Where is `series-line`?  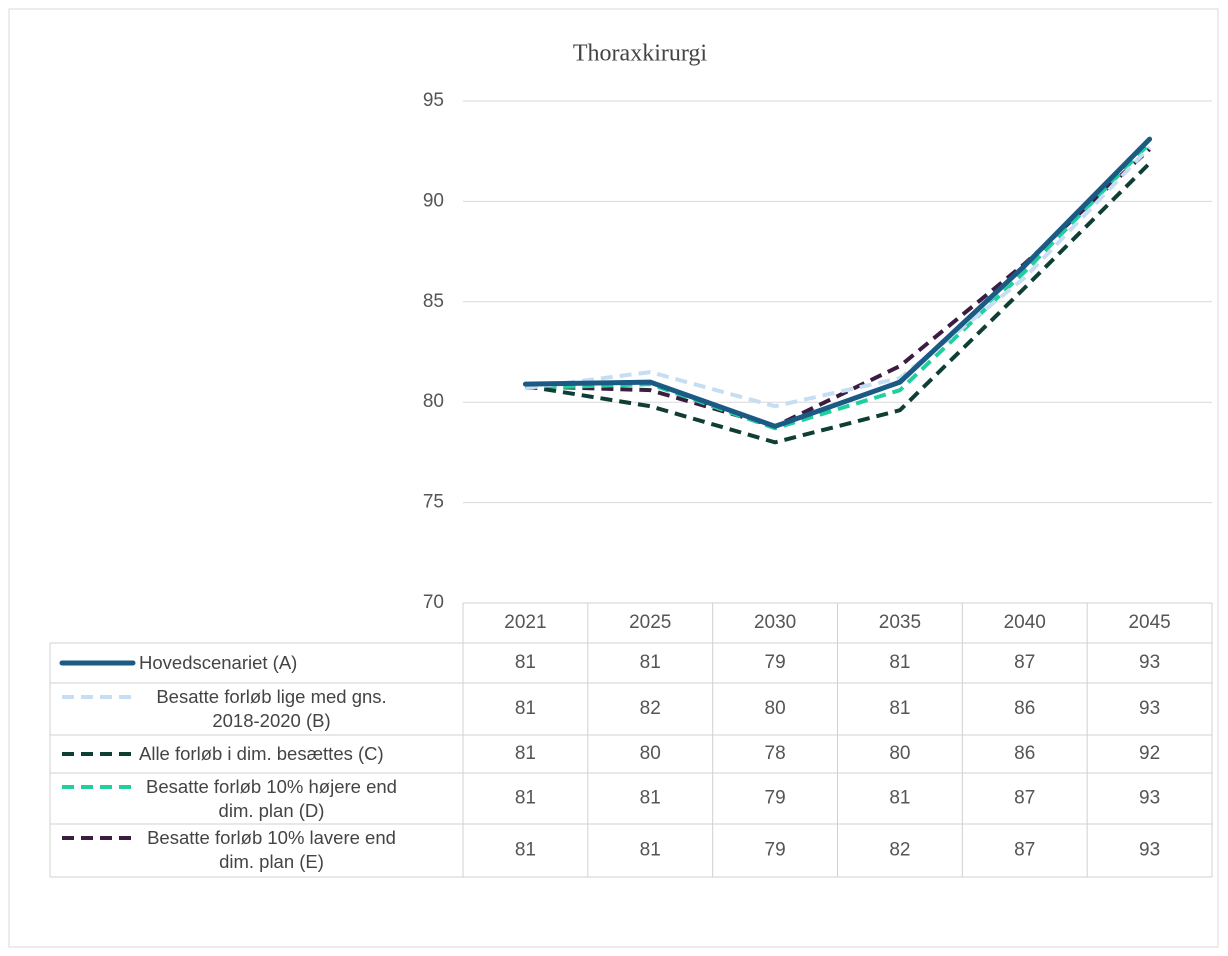
series-line is located at coordinates (838, 277).